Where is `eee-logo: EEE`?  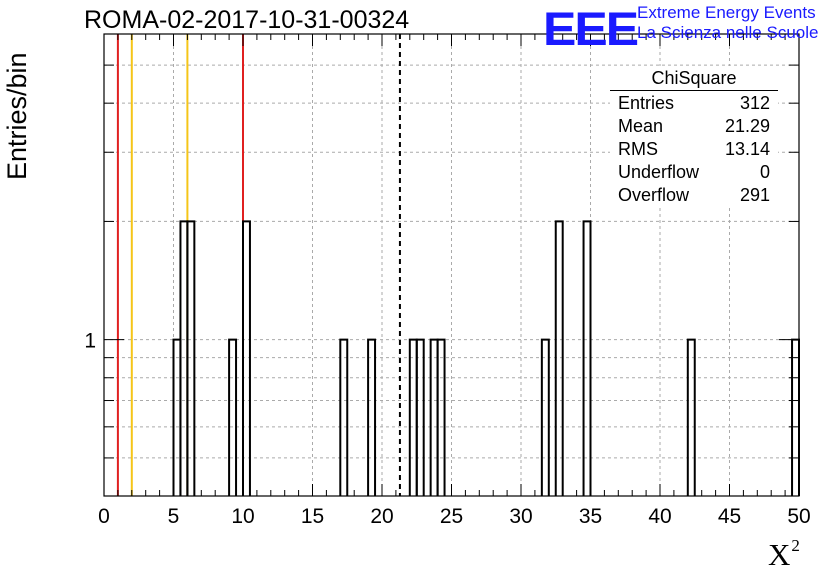
eee-logo: EEE is located at coordinates (591, 29).